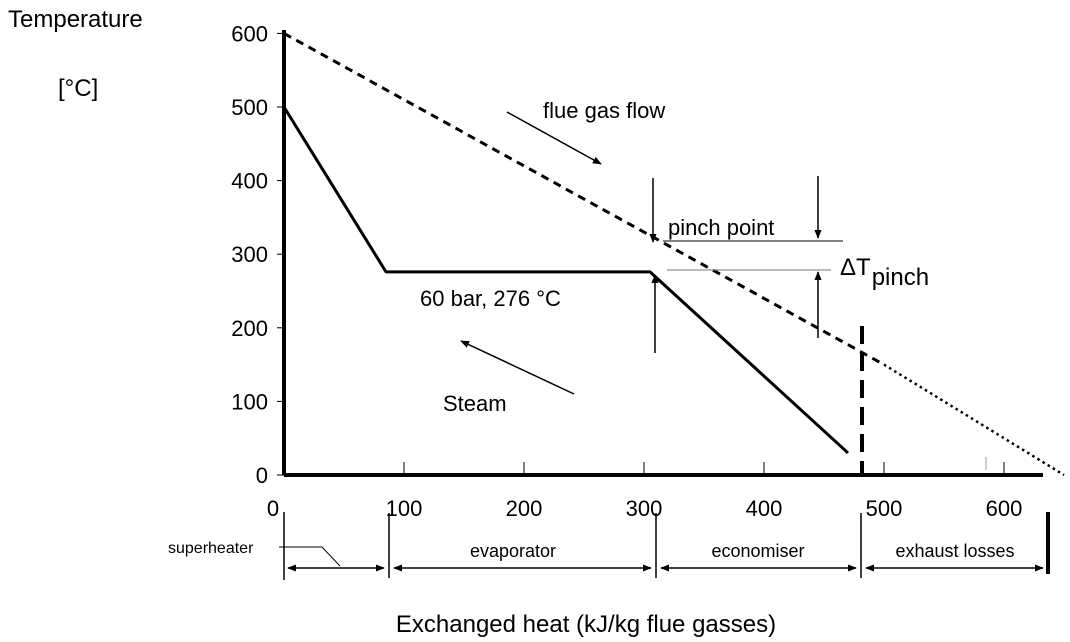 The height and width of the screenshot is (642, 1070). I want to click on x-tick-label: 400, so click(764, 508).